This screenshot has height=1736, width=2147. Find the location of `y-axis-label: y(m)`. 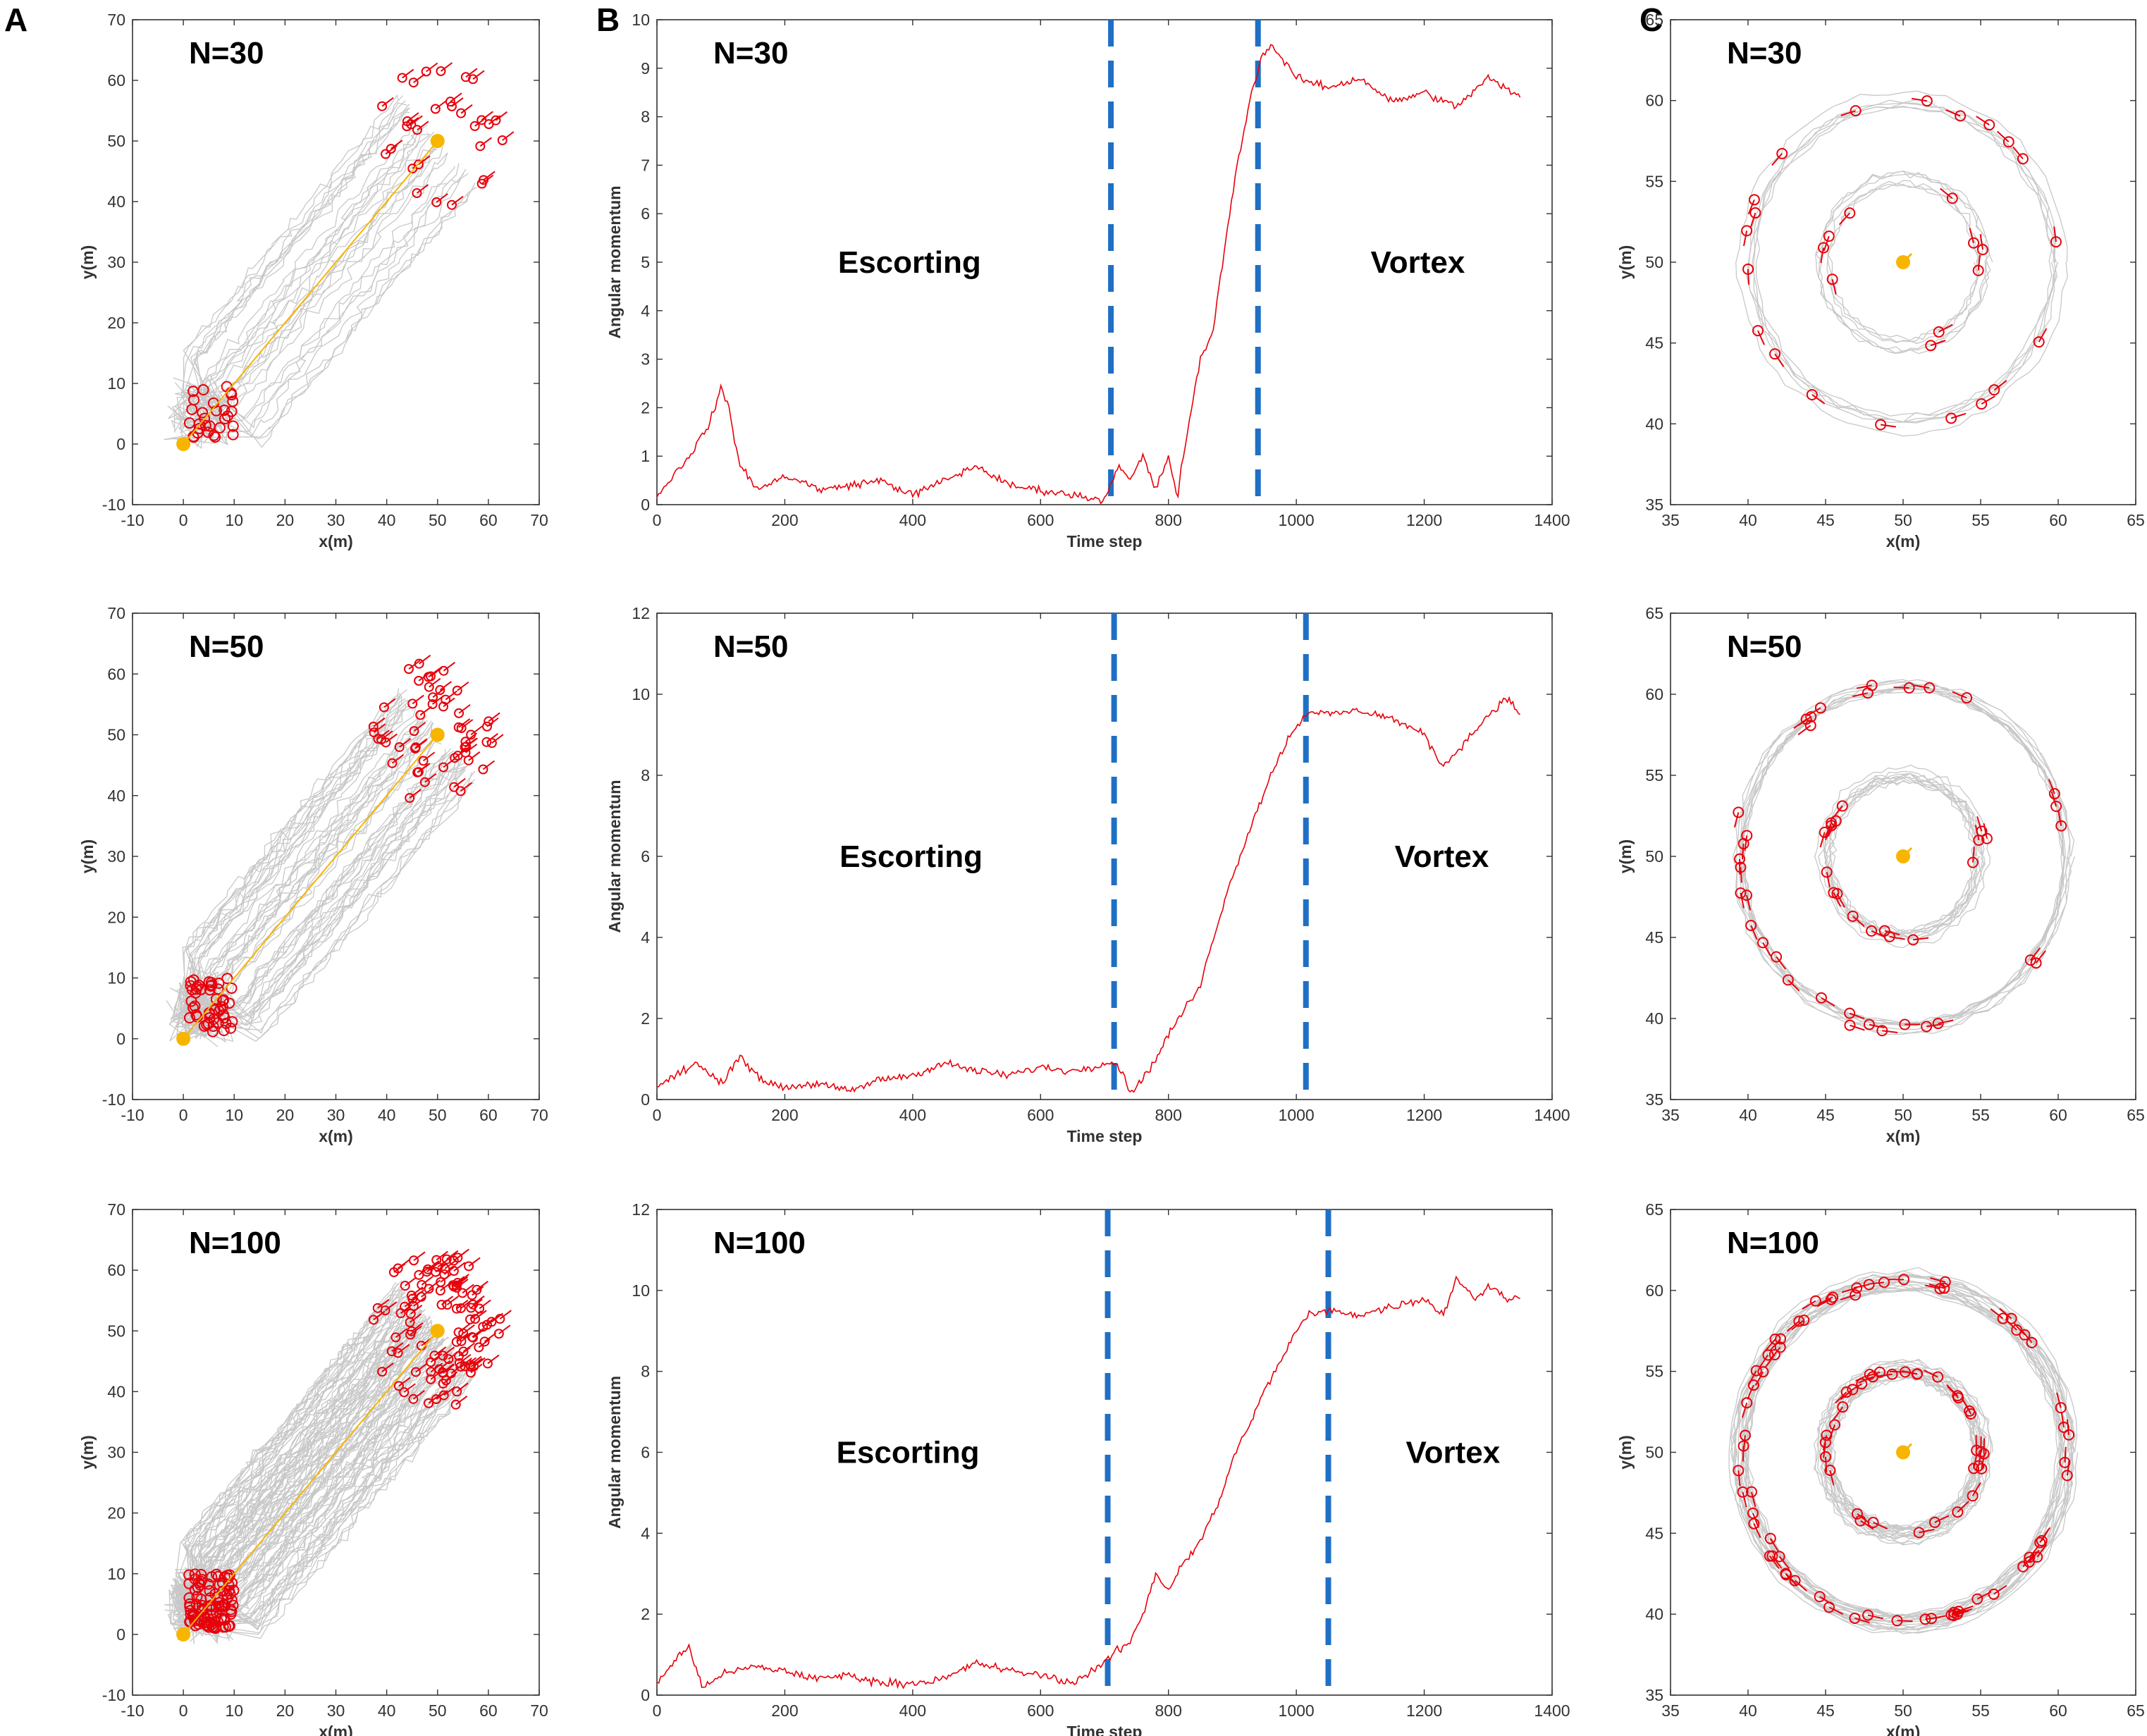

y-axis-label: y(m) is located at coordinates (1625, 262).